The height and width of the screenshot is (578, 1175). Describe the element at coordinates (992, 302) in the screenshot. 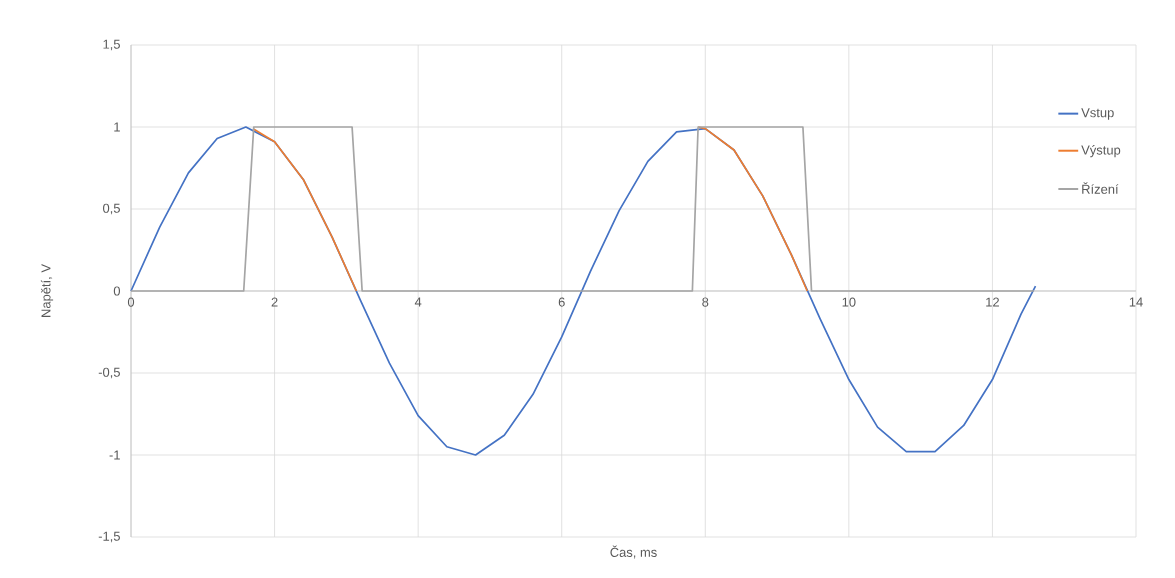

I see `x-tick-label: 12` at that location.